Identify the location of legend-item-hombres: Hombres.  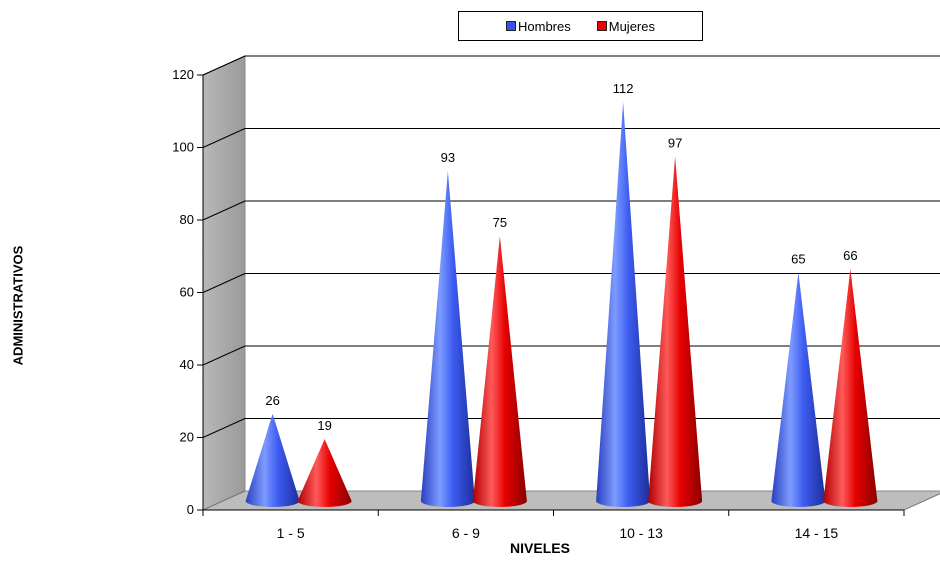
(538, 26).